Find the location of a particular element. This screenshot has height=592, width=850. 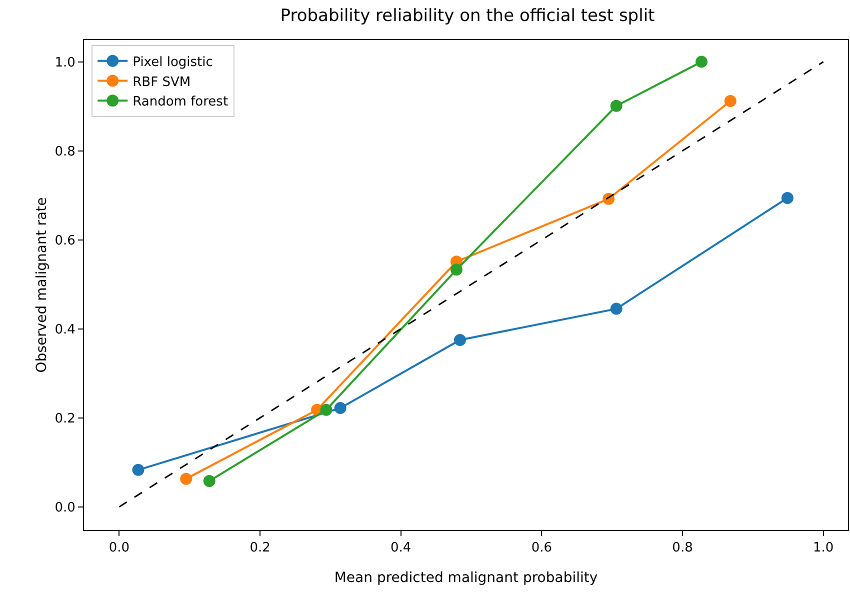

x-tick-label: 0.2 is located at coordinates (260, 548).